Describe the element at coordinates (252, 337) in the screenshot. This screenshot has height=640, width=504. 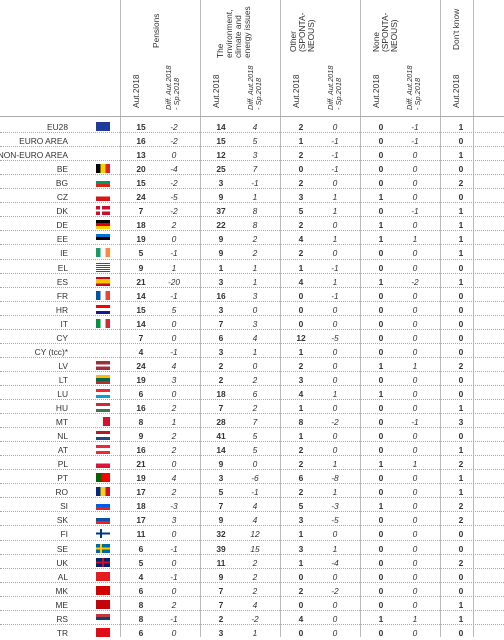
I see `table-row: CY 7 0 6 4 12 -5 0 0 0` at that location.